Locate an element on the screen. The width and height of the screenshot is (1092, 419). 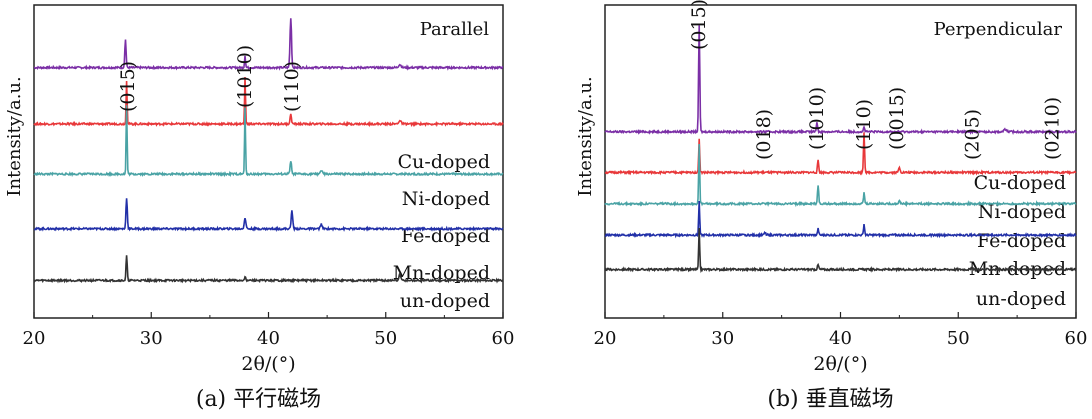
series-label: Mn-doped is located at coordinates (441, 273).